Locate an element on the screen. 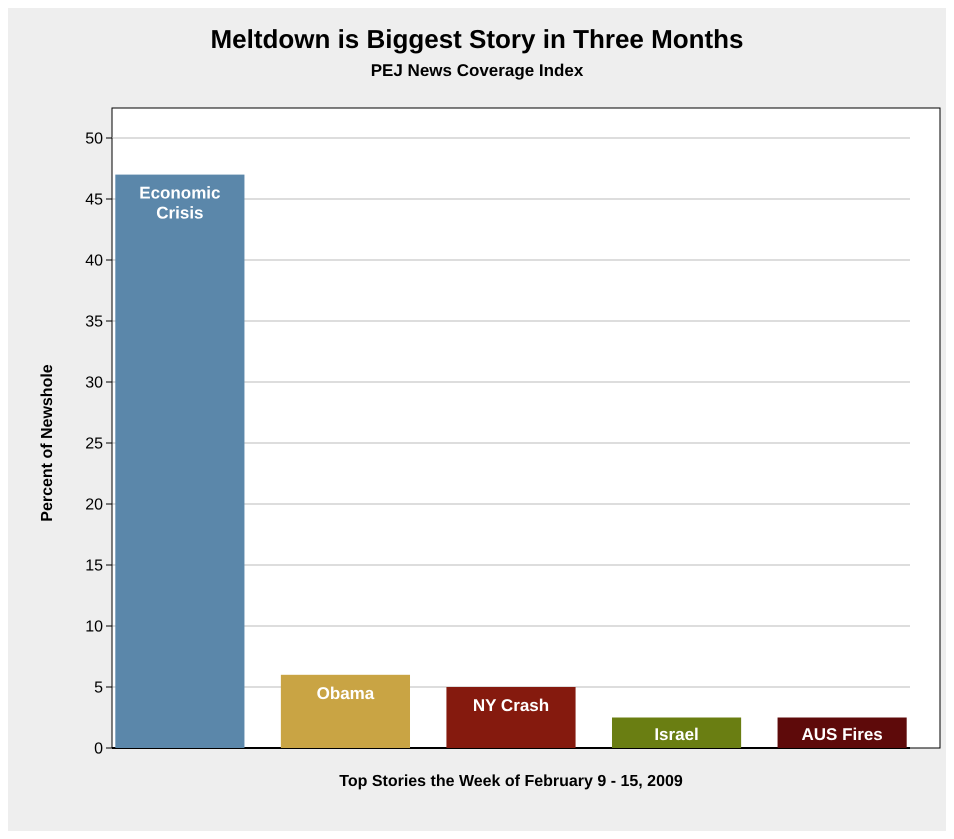  y-tick-label: 50 is located at coordinates (94, 139).